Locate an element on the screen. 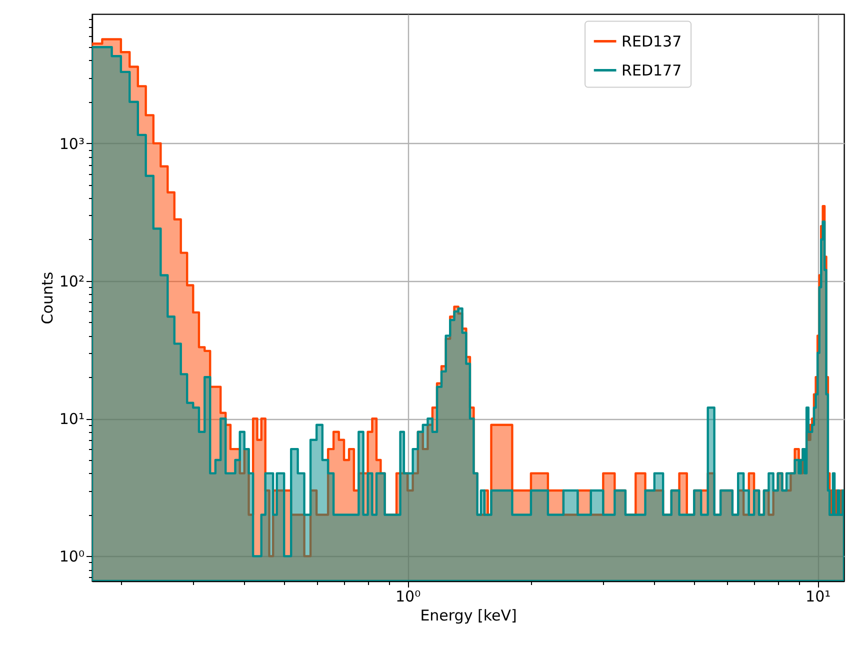 This screenshot has height=646, width=846. y-tick-label: 10³ is located at coordinates (71, 143).